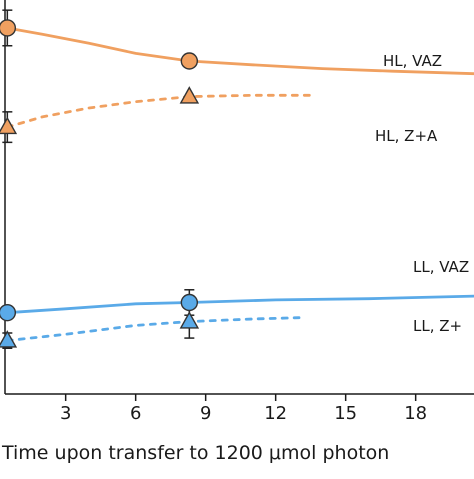 This screenshot has height=479, width=474. Describe the element at coordinates (135, 413) in the screenshot. I see `x-tick-label: 6` at that location.